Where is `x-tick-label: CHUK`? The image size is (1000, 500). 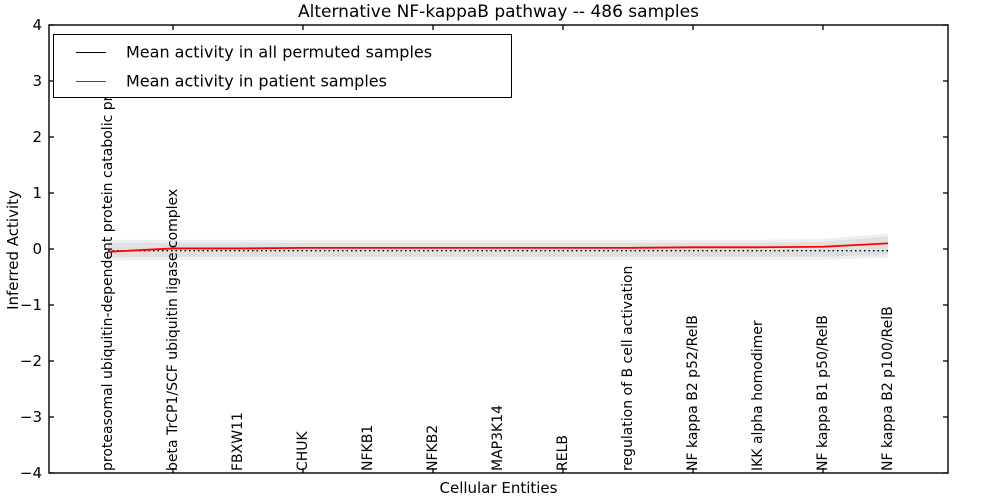
x-tick-label: CHUK is located at coordinates (303, 451).